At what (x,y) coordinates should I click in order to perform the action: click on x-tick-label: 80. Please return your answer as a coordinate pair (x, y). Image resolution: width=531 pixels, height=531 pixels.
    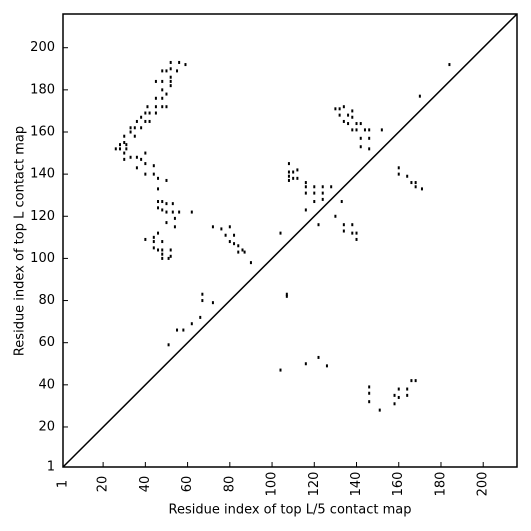
    Looking at the image, I should click on (229, 484).